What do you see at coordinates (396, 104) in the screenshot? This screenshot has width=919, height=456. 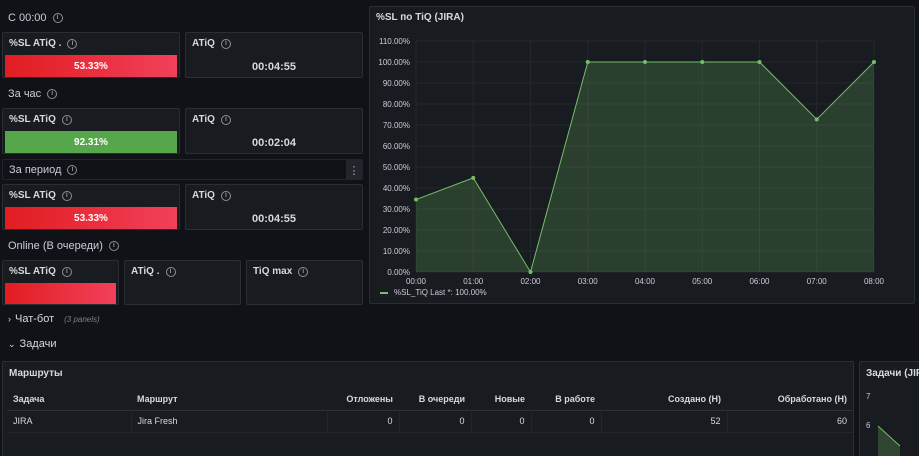 I see `y-tick-label: 80.00%` at bounding box center [396, 104].